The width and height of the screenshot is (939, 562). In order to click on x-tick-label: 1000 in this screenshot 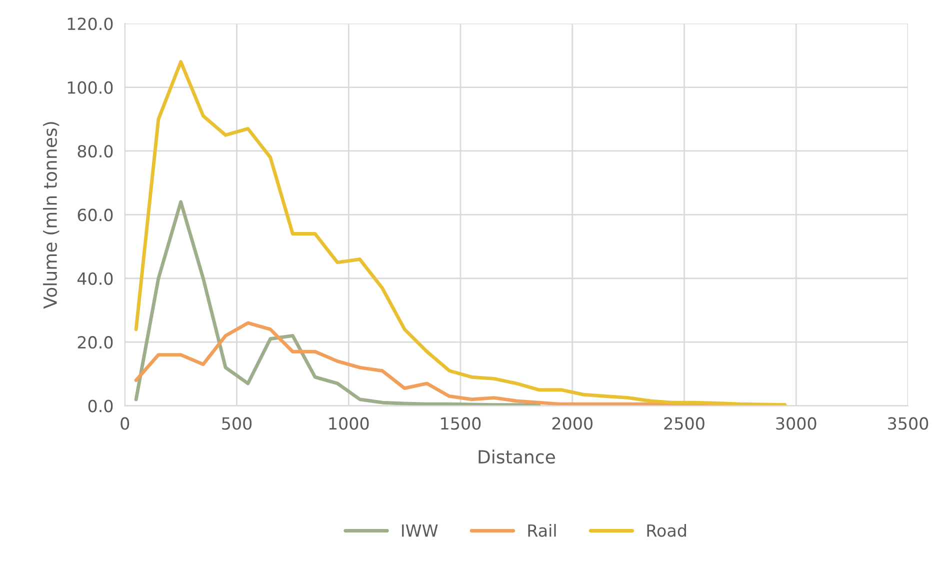, I will do `click(349, 423)`.